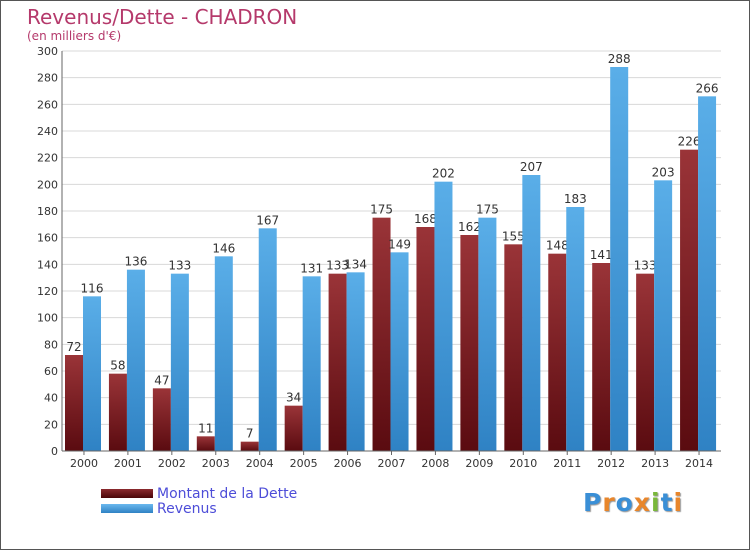 The width and height of the screenshot is (750, 550). Describe the element at coordinates (267, 220) in the screenshot. I see `data-label-revenue: 167` at that location.